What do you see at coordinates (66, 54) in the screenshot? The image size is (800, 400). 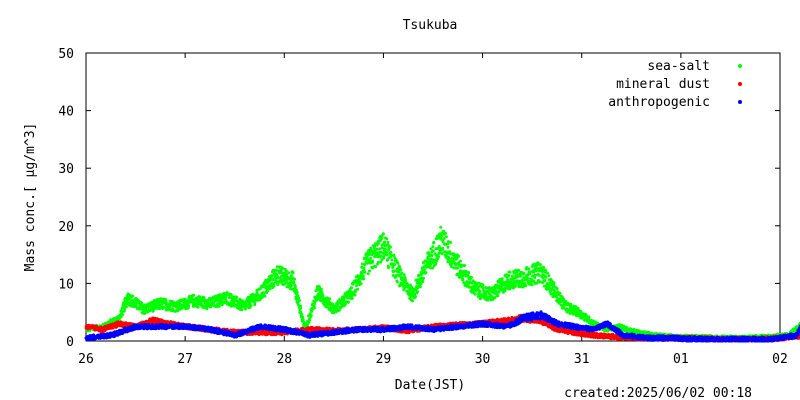 I see `y-tick-label: 50` at bounding box center [66, 54].